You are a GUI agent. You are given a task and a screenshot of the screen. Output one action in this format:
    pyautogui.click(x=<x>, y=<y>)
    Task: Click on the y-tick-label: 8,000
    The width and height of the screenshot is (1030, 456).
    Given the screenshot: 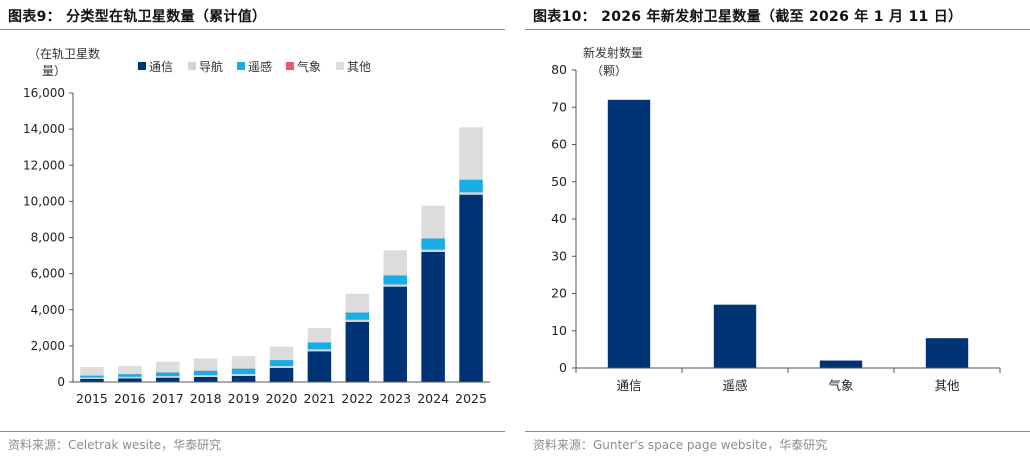 What is the action you would take?
    pyautogui.click(x=48, y=238)
    